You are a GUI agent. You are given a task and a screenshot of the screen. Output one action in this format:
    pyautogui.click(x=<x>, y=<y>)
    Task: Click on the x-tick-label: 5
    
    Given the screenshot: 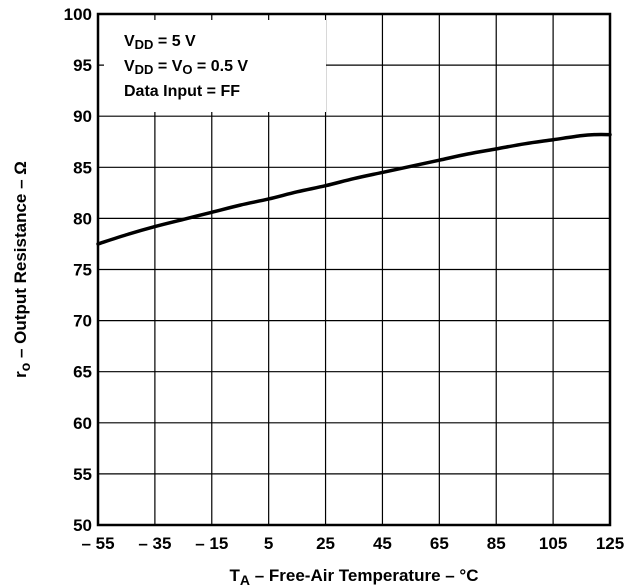 What is the action you would take?
    pyautogui.click(x=268, y=543)
    